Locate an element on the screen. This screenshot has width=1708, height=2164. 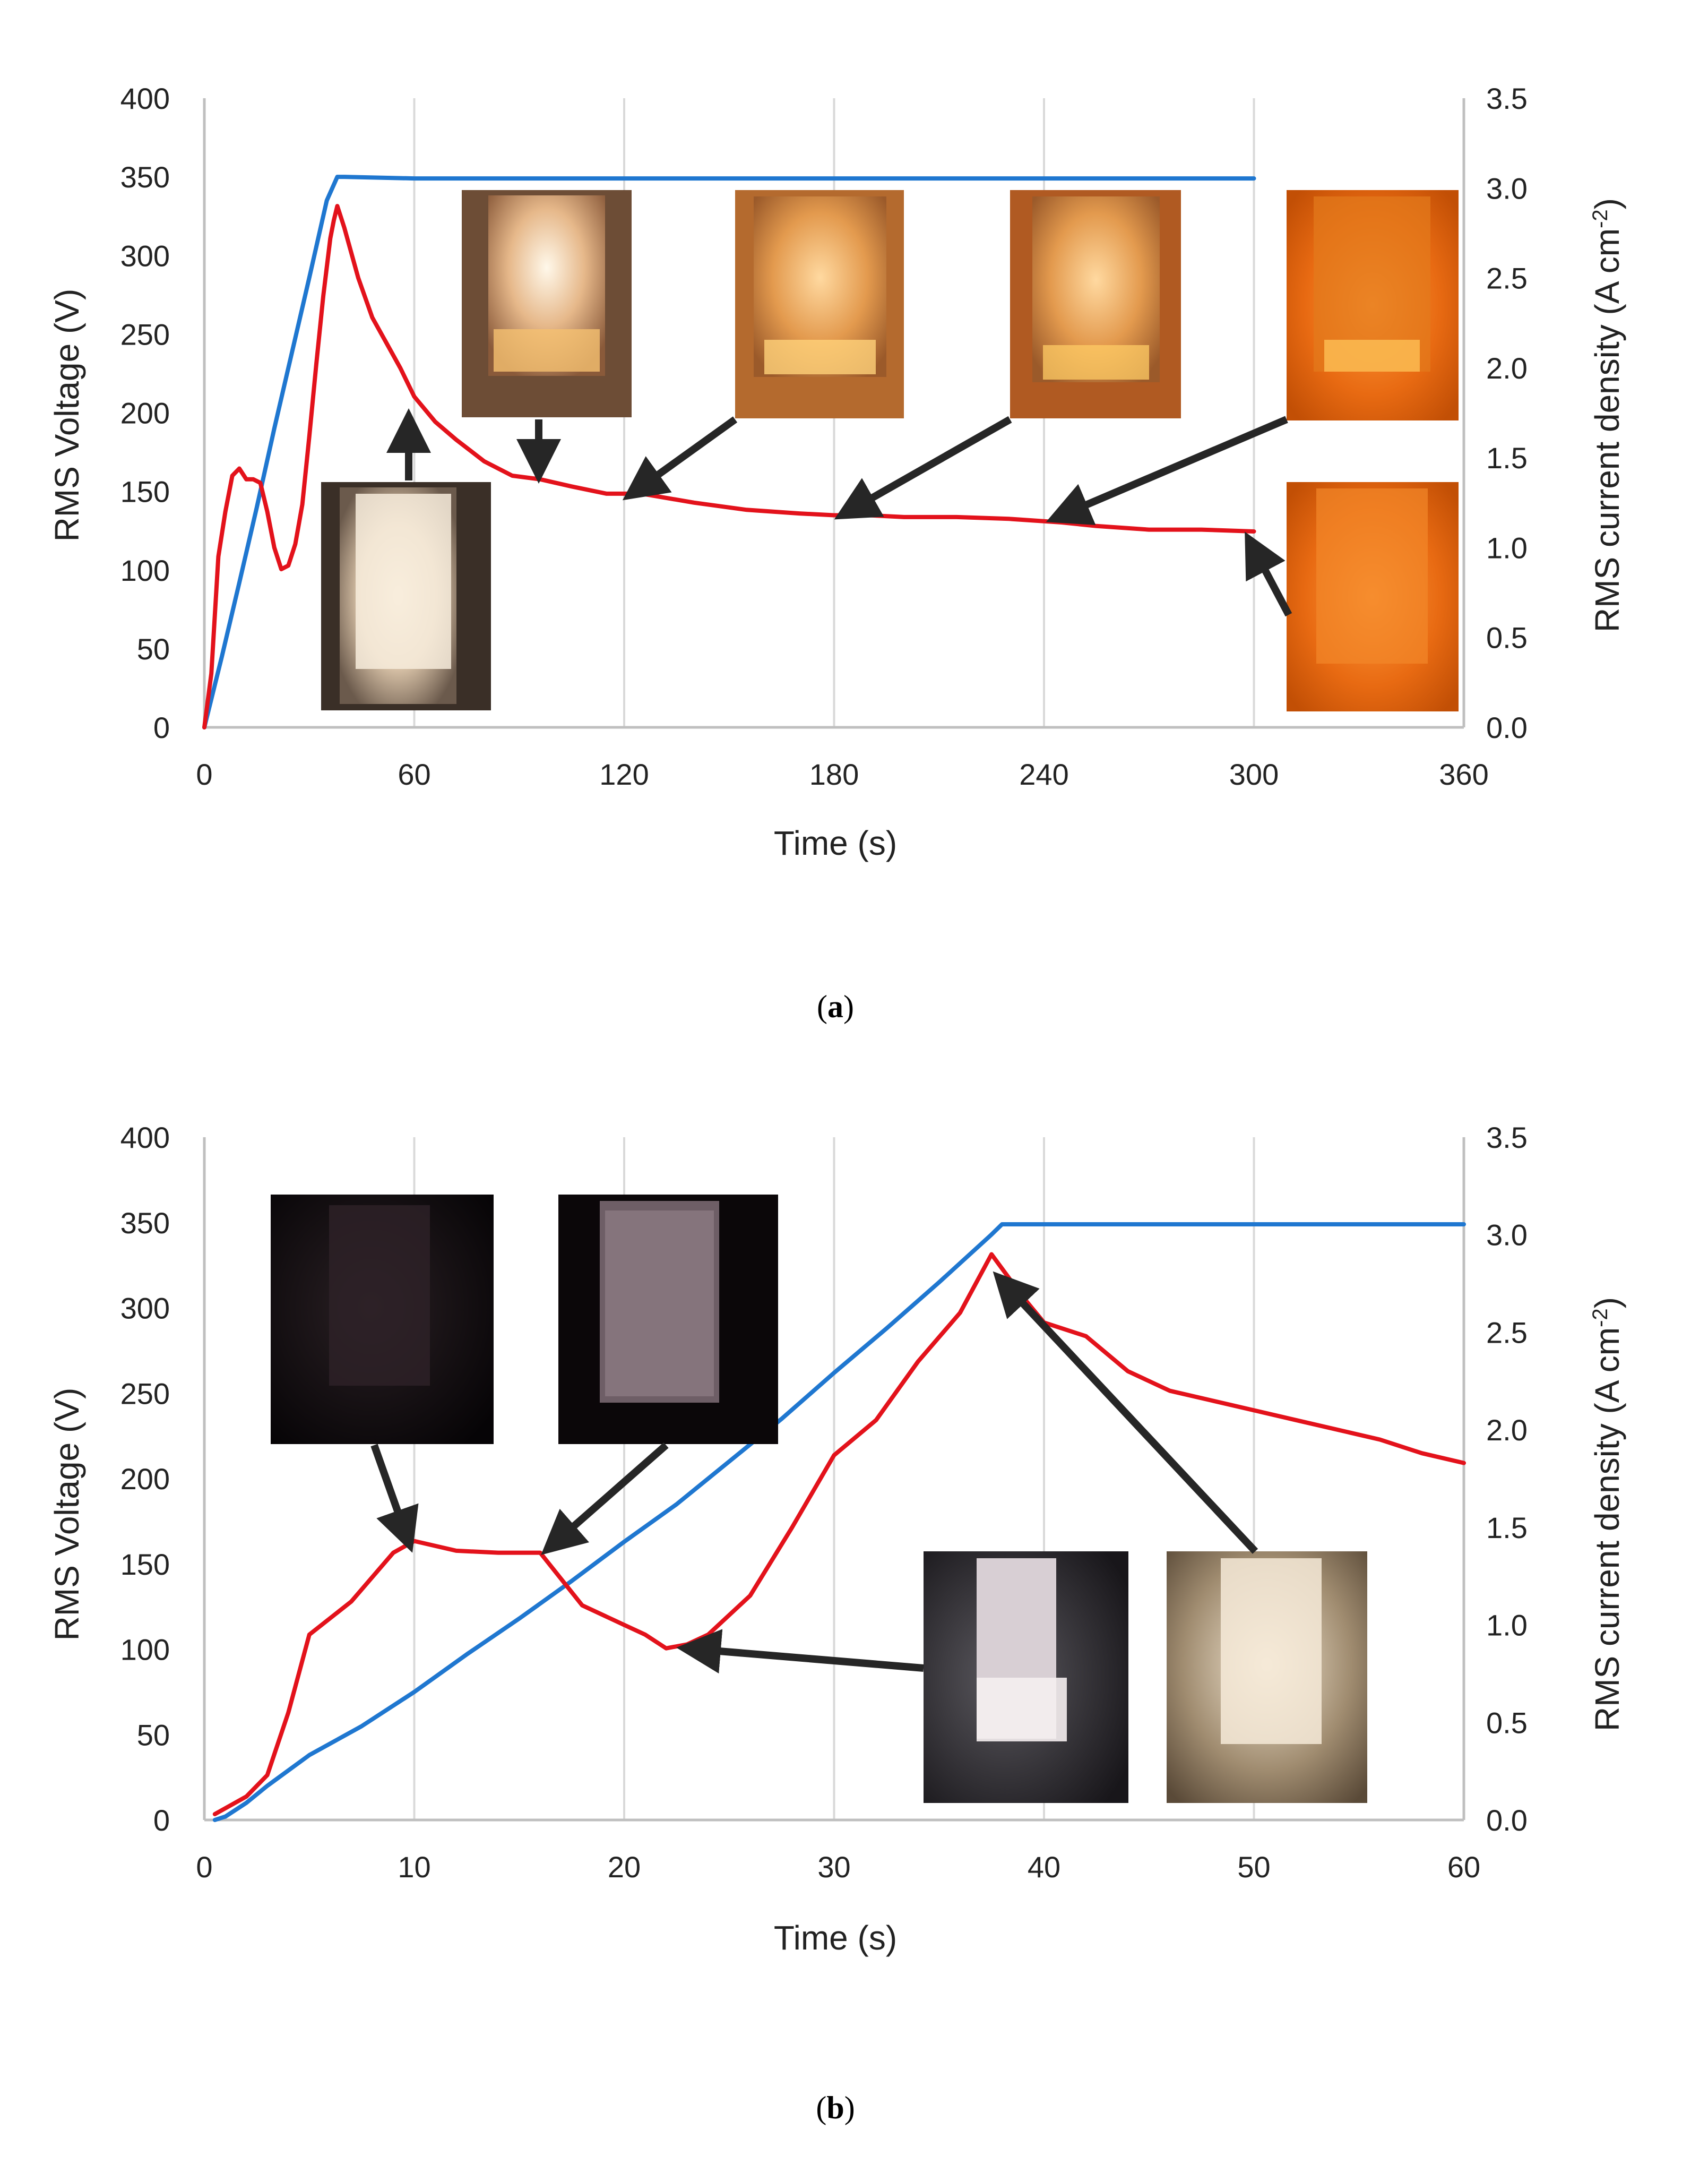
x-tick-label: 240 is located at coordinates (1043, 775).